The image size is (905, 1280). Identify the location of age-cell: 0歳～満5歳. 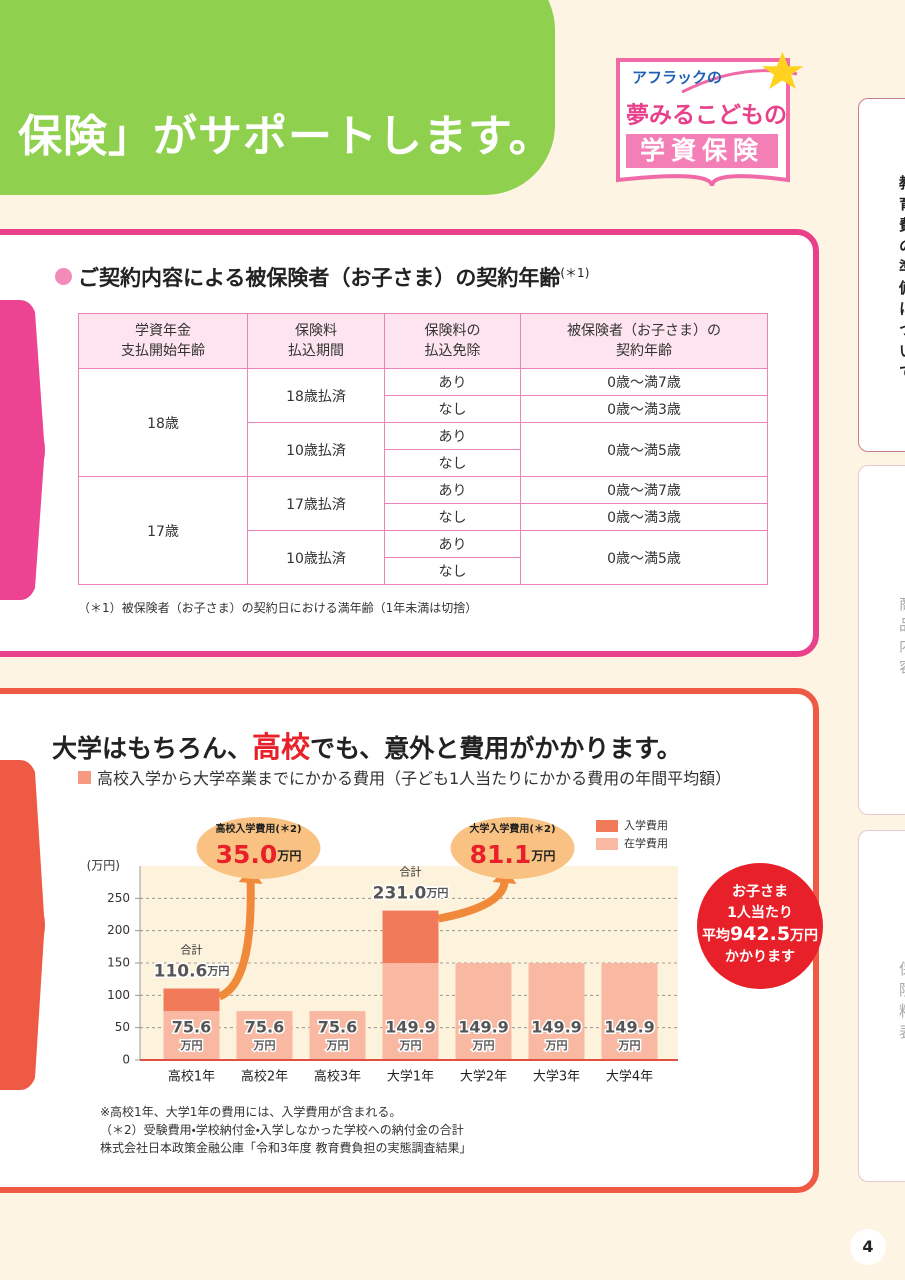
(644, 449).